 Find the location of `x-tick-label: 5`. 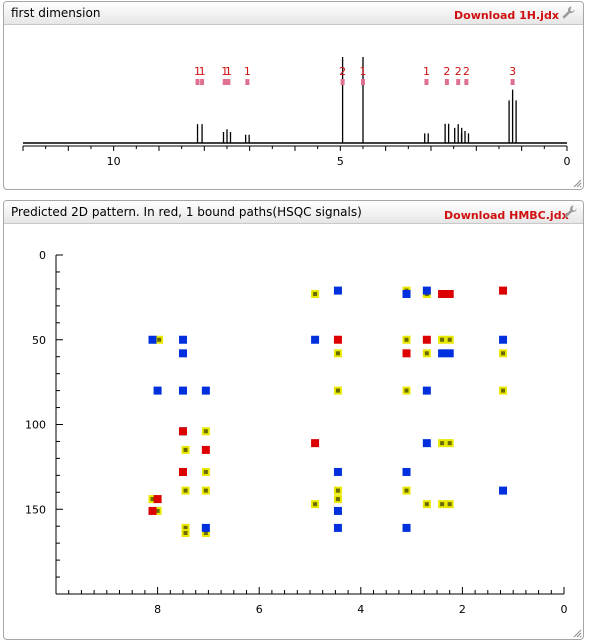

x-tick-label: 5 is located at coordinates (340, 161).